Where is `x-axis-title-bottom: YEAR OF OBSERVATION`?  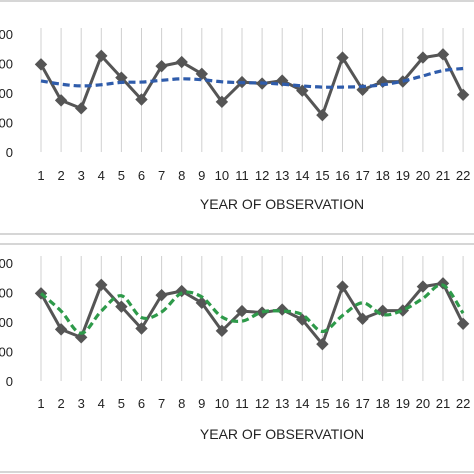 x-axis-title-bottom: YEAR OF OBSERVATION is located at coordinates (282, 434).